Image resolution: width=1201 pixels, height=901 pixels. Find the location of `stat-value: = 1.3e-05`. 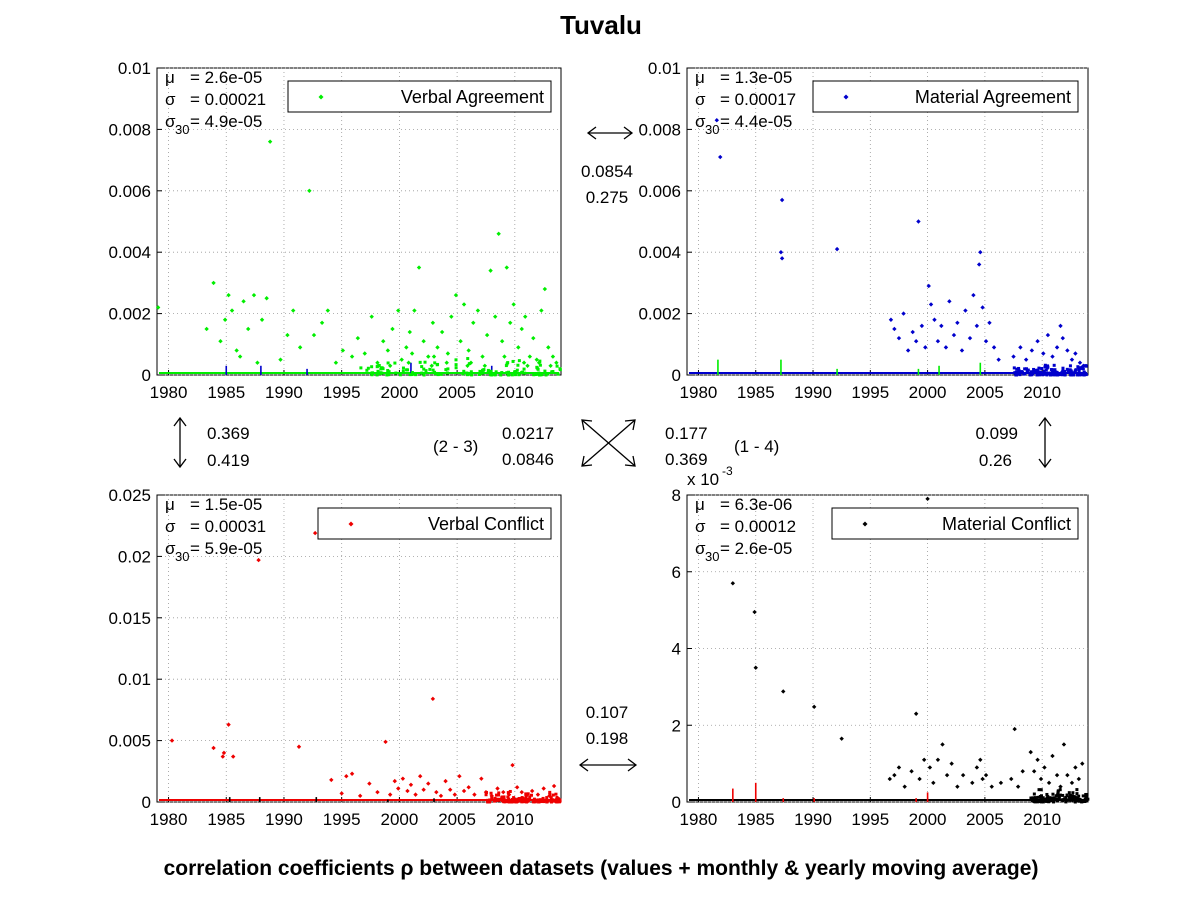

stat-value: = 1.3e-05 is located at coordinates (756, 77).